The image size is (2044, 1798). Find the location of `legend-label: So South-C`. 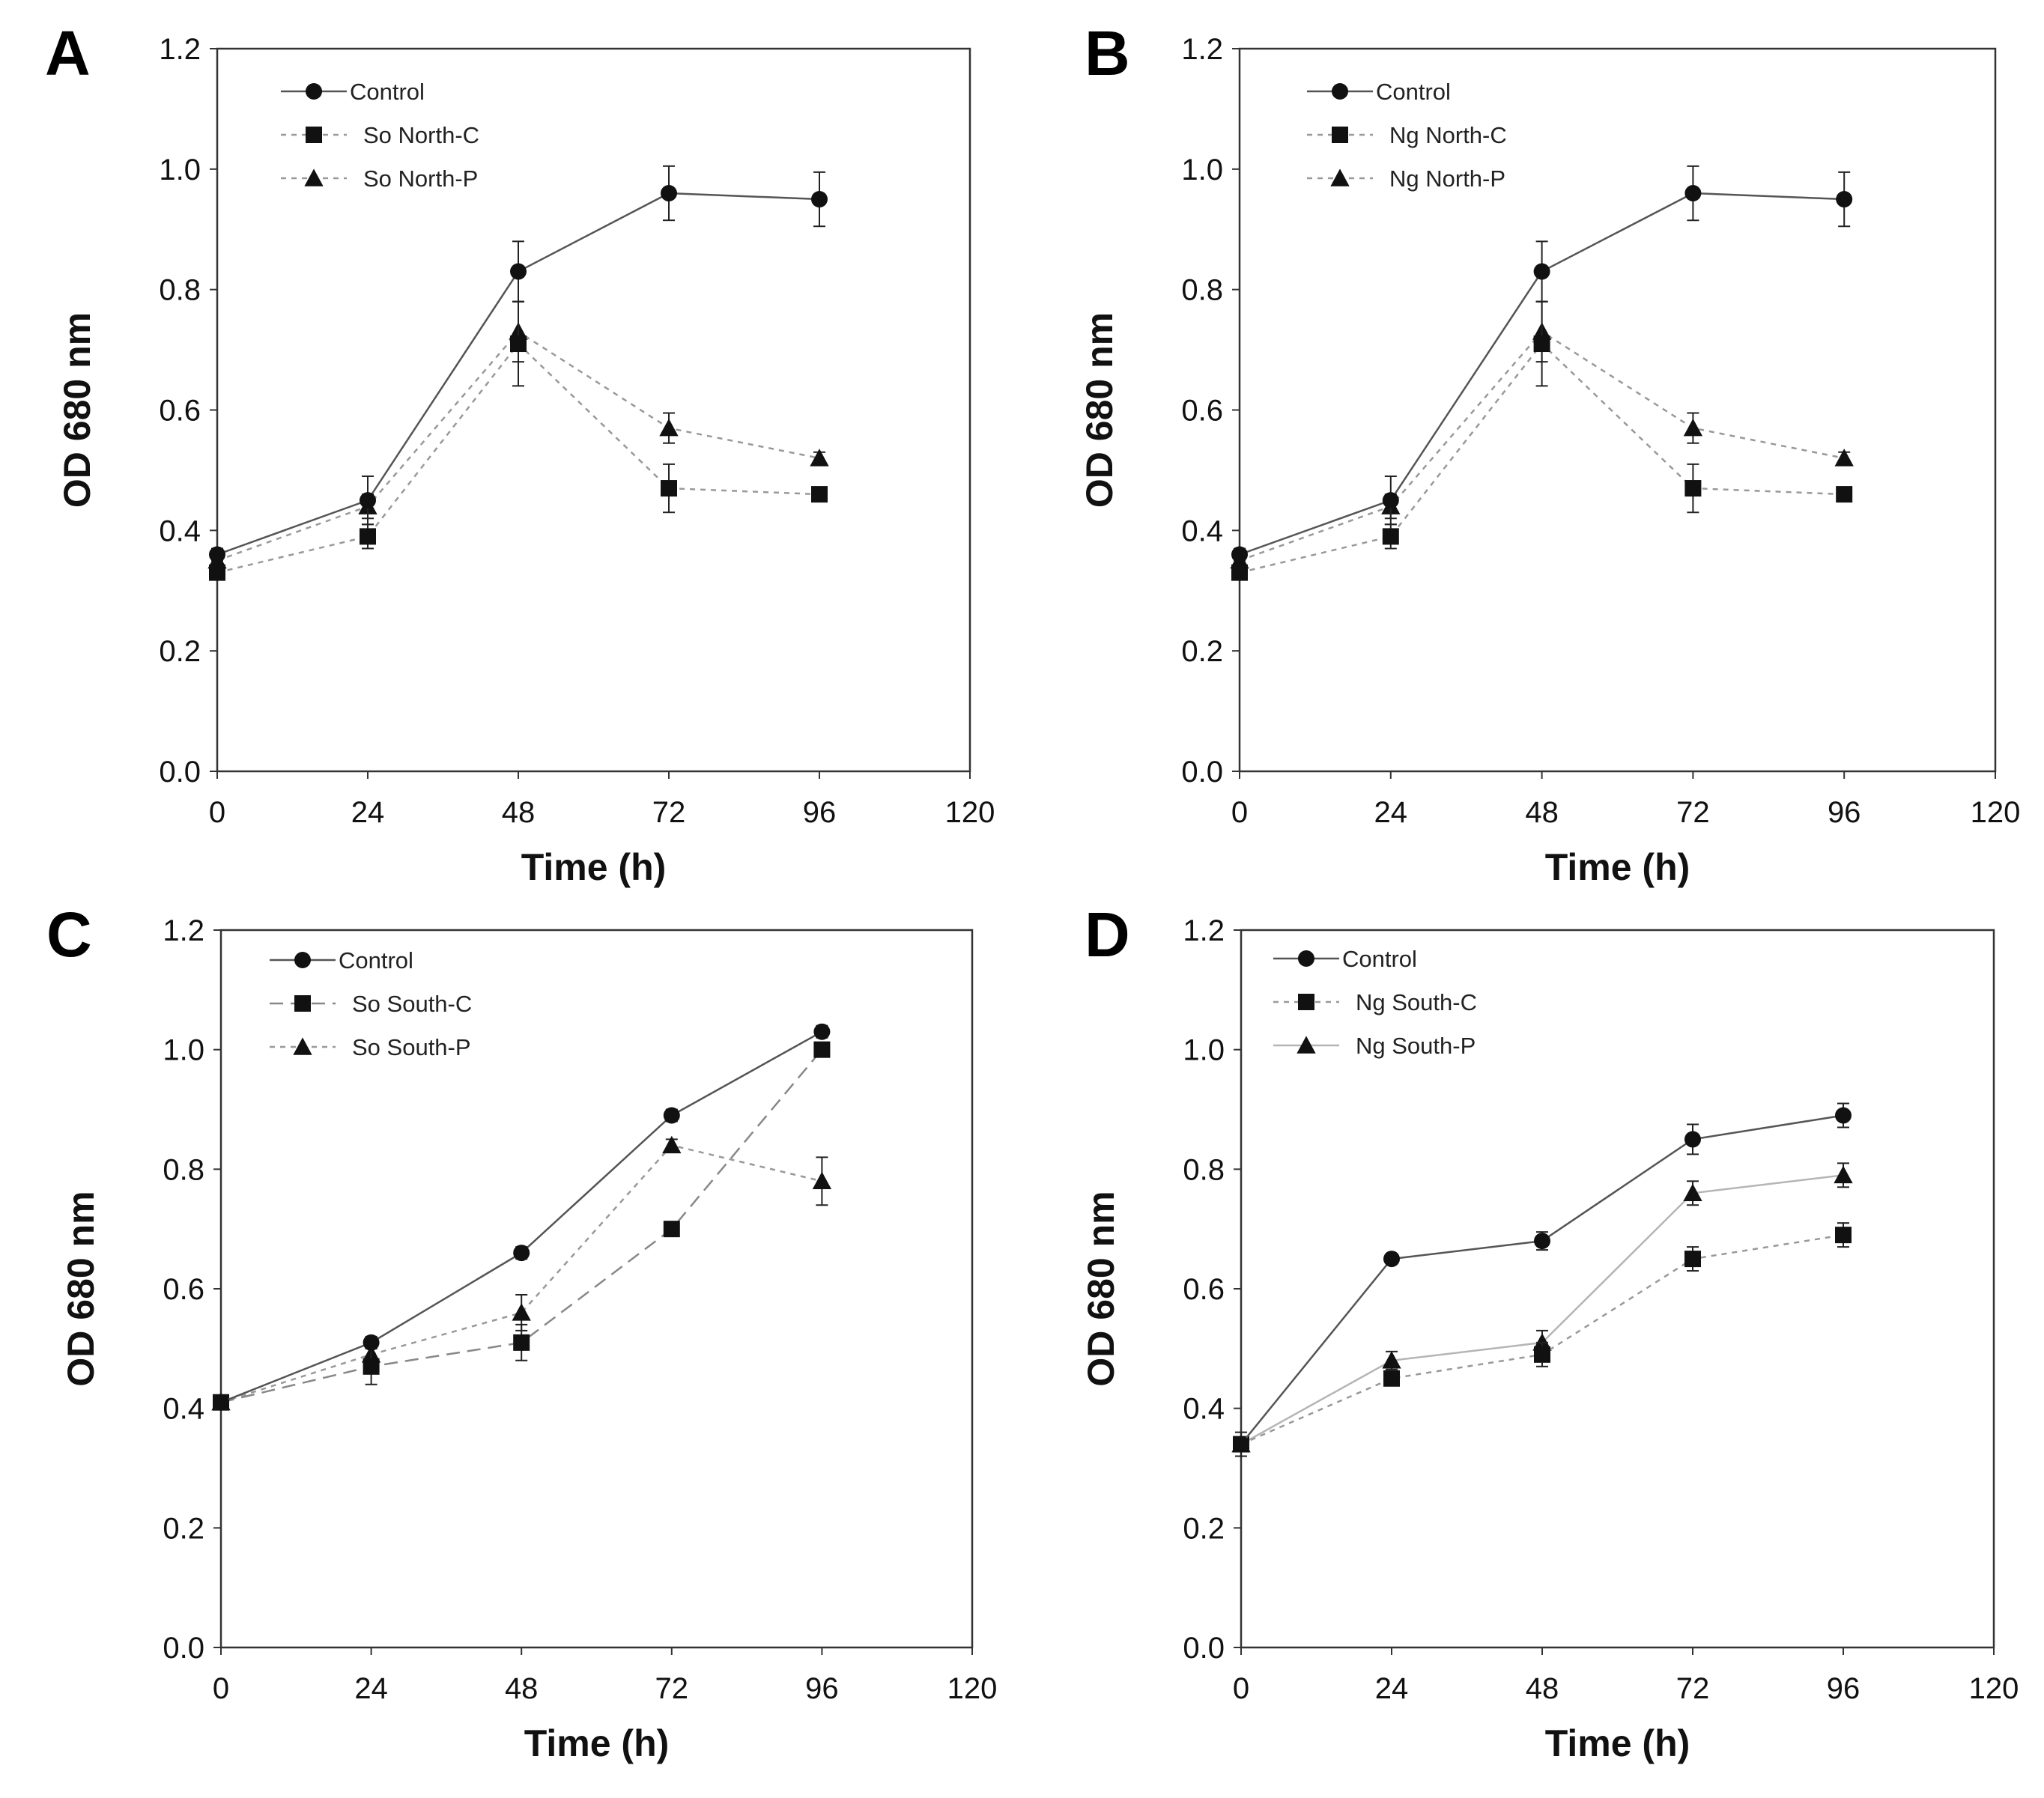

legend-label: So South-C is located at coordinates (412, 1004).